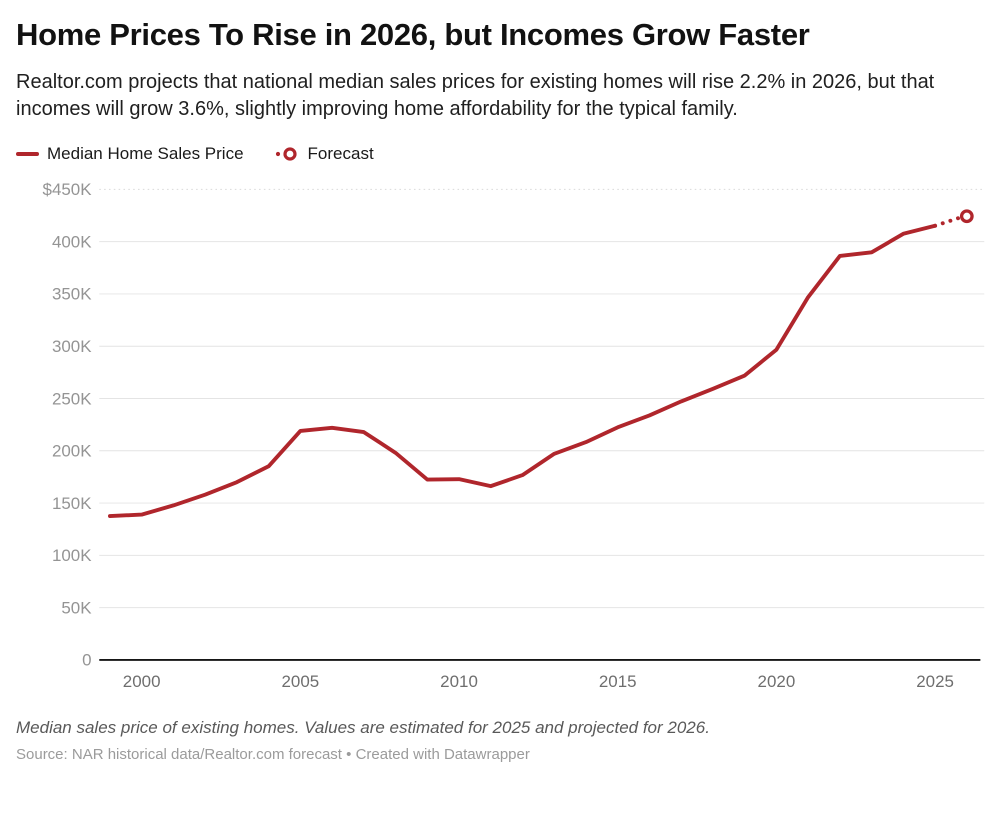 This screenshot has width=1008, height=823. Describe the element at coordinates (145, 153) in the screenshot. I see `legend-item-label: Median Home Sales Price` at that location.